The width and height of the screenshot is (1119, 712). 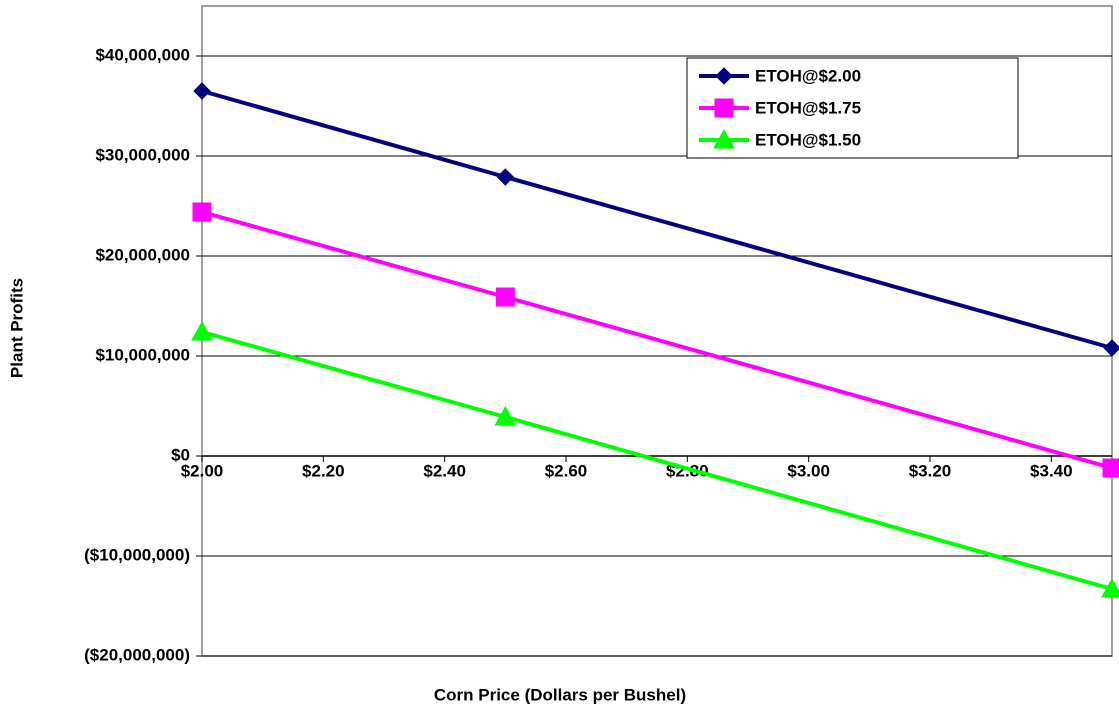 I want to click on x-tick-label: $3.00, so click(x=808, y=470).